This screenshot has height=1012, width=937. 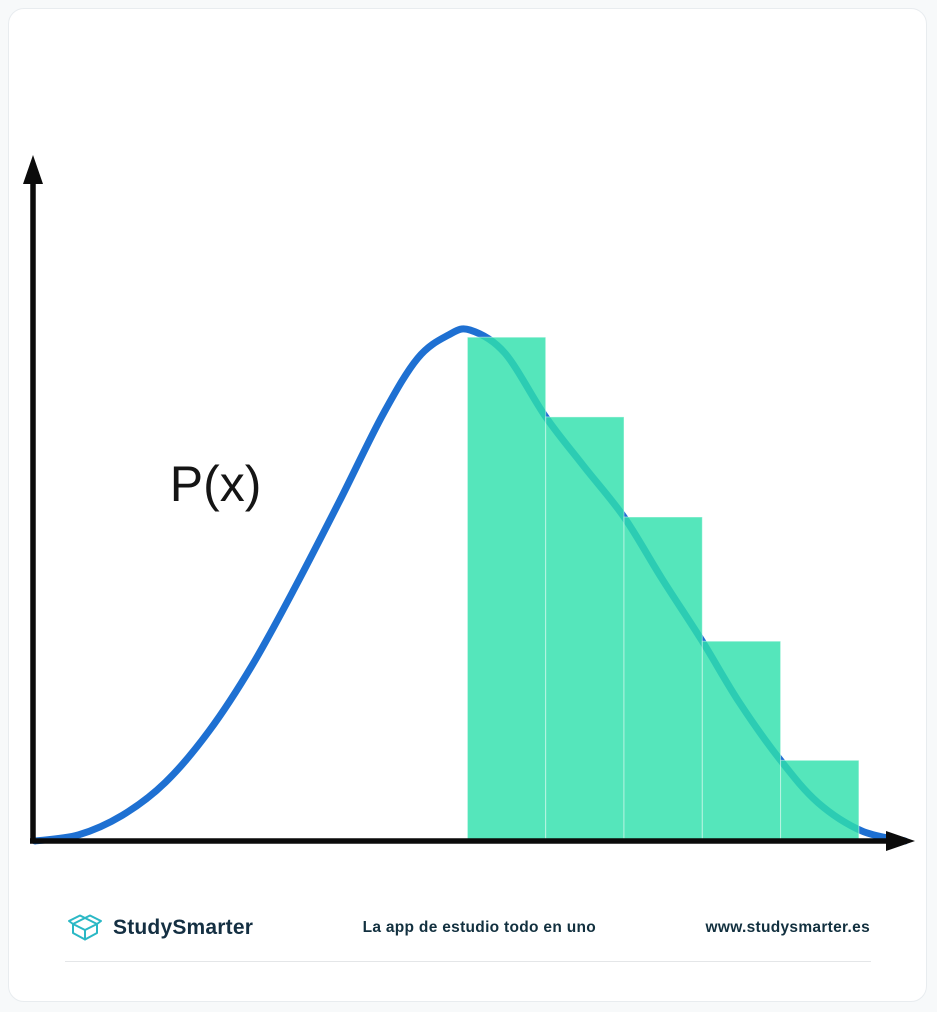 I want to click on brand-name: StudySmarter, so click(x=183, y=927).